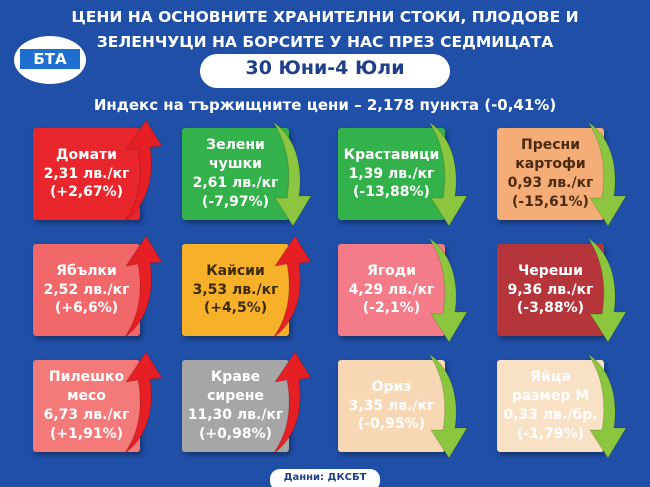 The height and width of the screenshot is (487, 650). What do you see at coordinates (86, 415) in the screenshot?
I see `card-price: 6,73 лв./кг` at bounding box center [86, 415].